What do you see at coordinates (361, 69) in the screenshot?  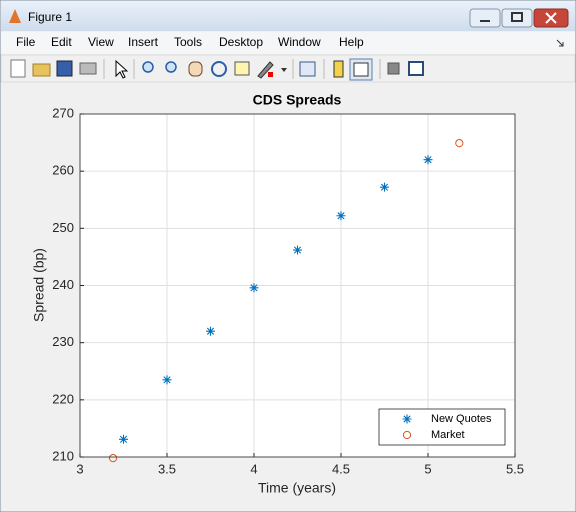 I see `legend-icon` at bounding box center [361, 69].